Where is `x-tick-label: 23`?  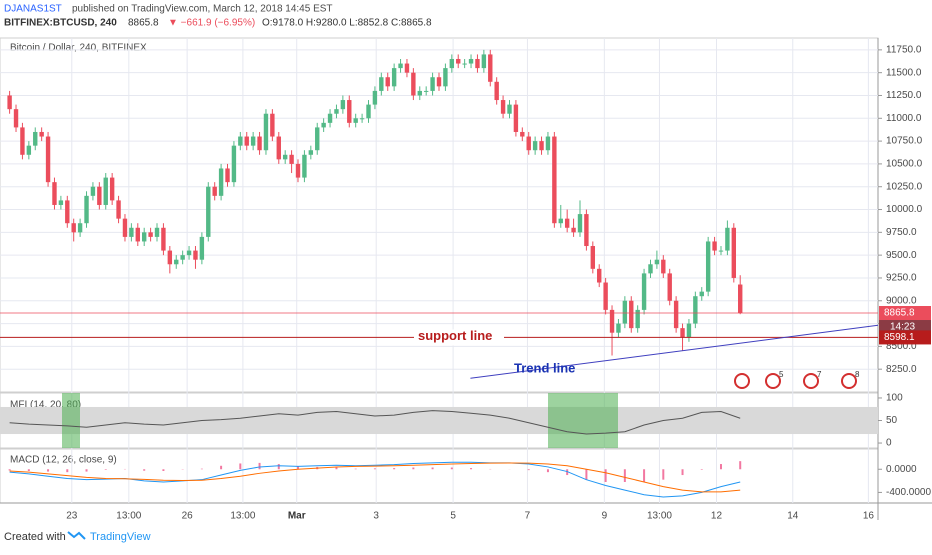 x-tick-label: 23 is located at coordinates (72, 516).